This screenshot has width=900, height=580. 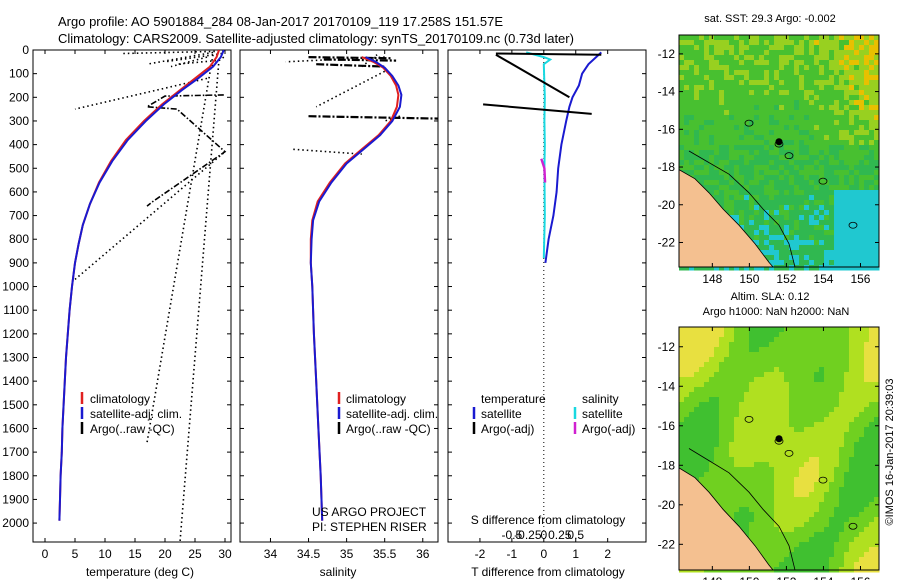 What do you see at coordinates (543, 554) in the screenshot?
I see `x-tick-label: 0` at bounding box center [543, 554].